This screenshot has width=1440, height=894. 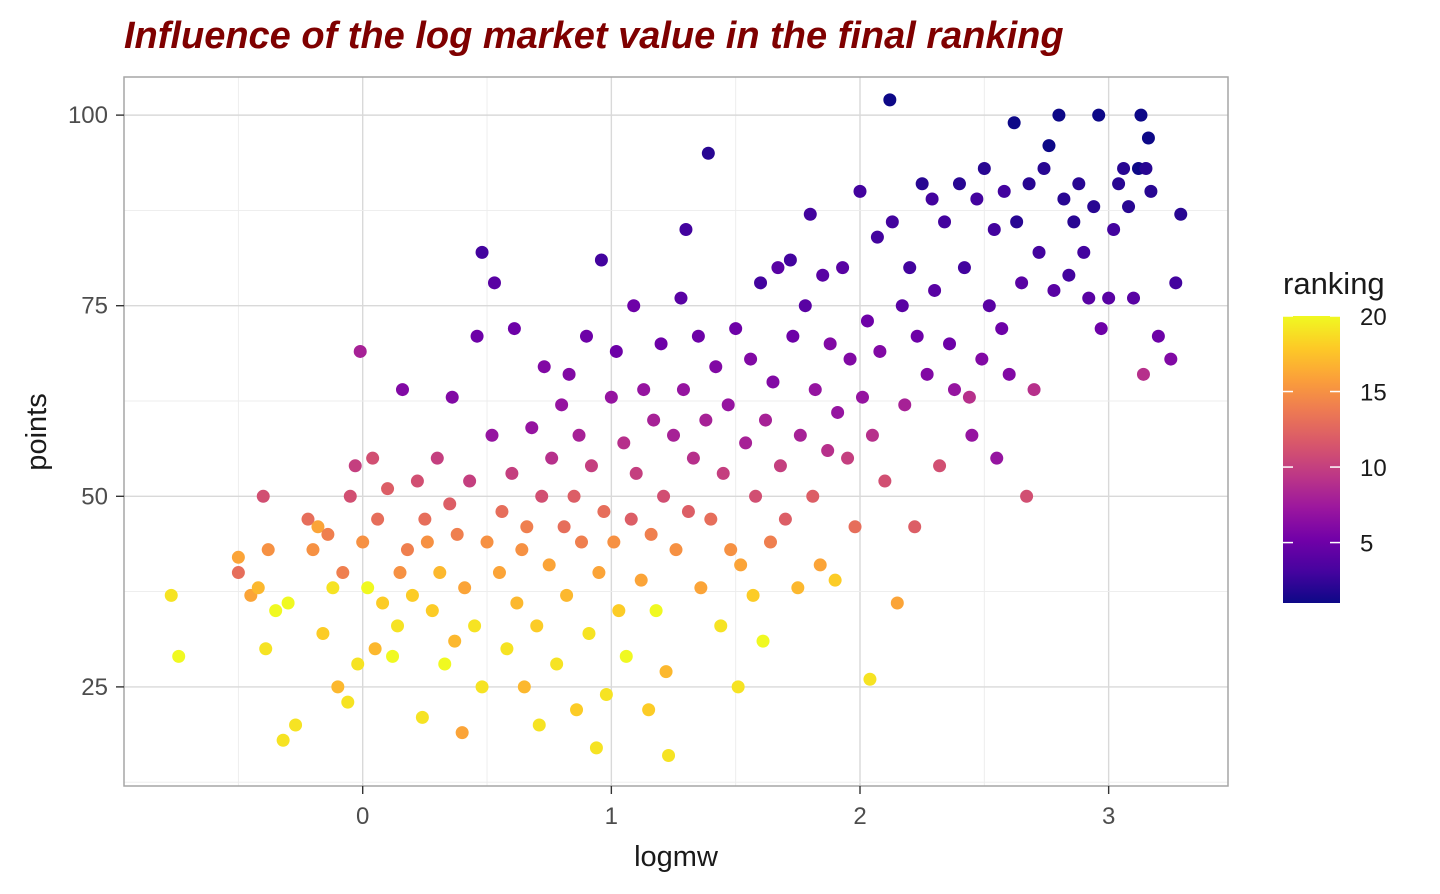 I want to click on legend-ticks: 5 10 15 20, so click(x=1335, y=431).